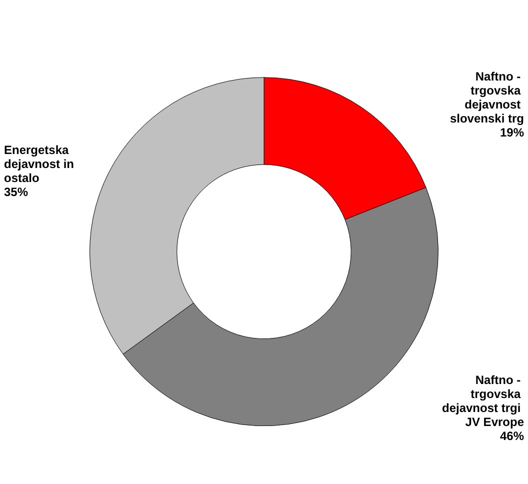 This screenshot has height=484, width=528. I want to click on data-label: 19%, so click(512, 132).